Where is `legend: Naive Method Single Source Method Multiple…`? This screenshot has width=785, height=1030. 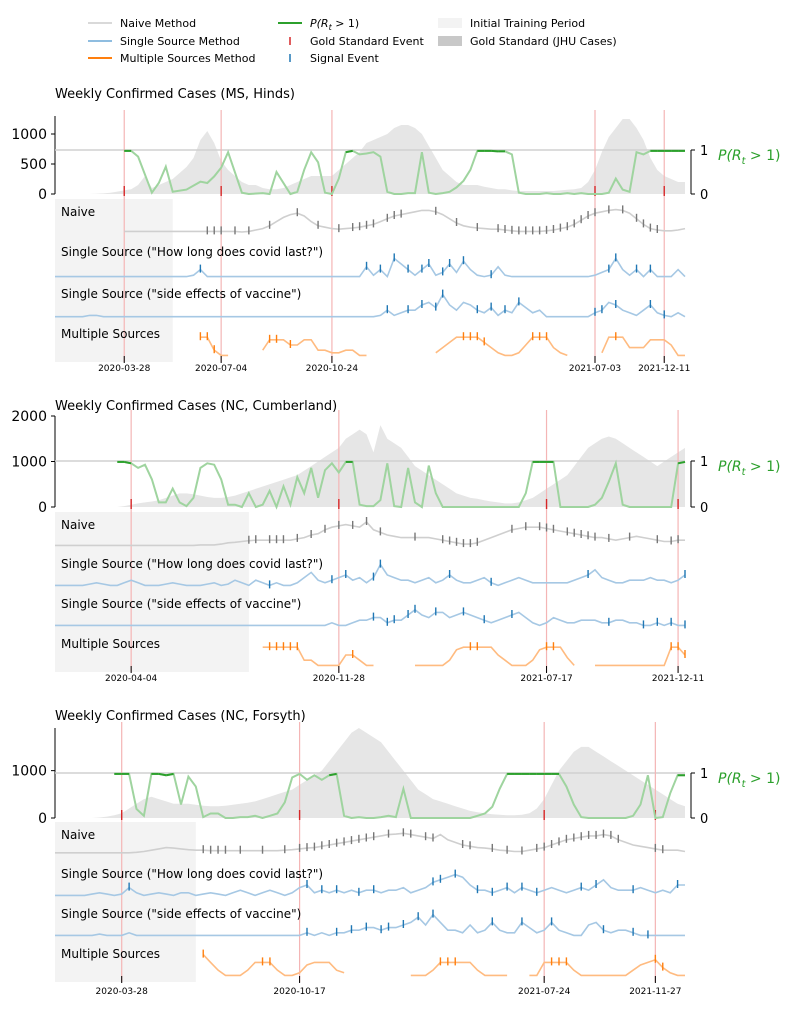 legend: Naive Method Single Source Method Multiple… is located at coordinates (352, 41).